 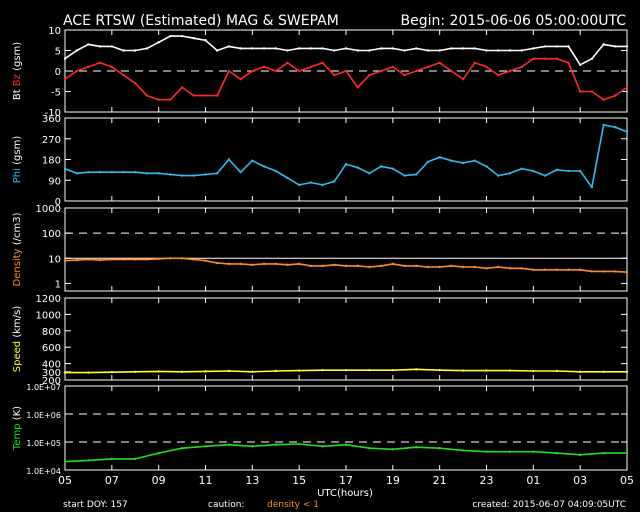 I want to click on ytick-label-phi: 0, so click(x=58, y=202).